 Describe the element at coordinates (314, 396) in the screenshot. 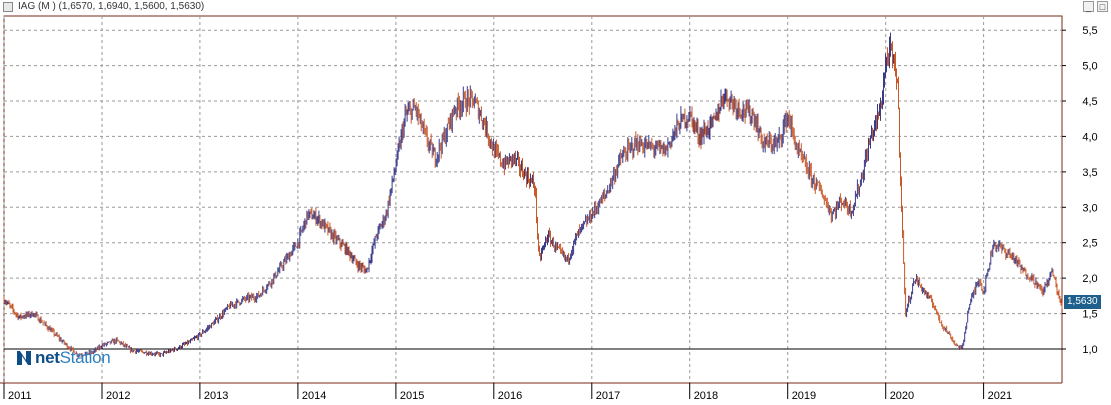

I see `x-tick-label: 2014` at that location.